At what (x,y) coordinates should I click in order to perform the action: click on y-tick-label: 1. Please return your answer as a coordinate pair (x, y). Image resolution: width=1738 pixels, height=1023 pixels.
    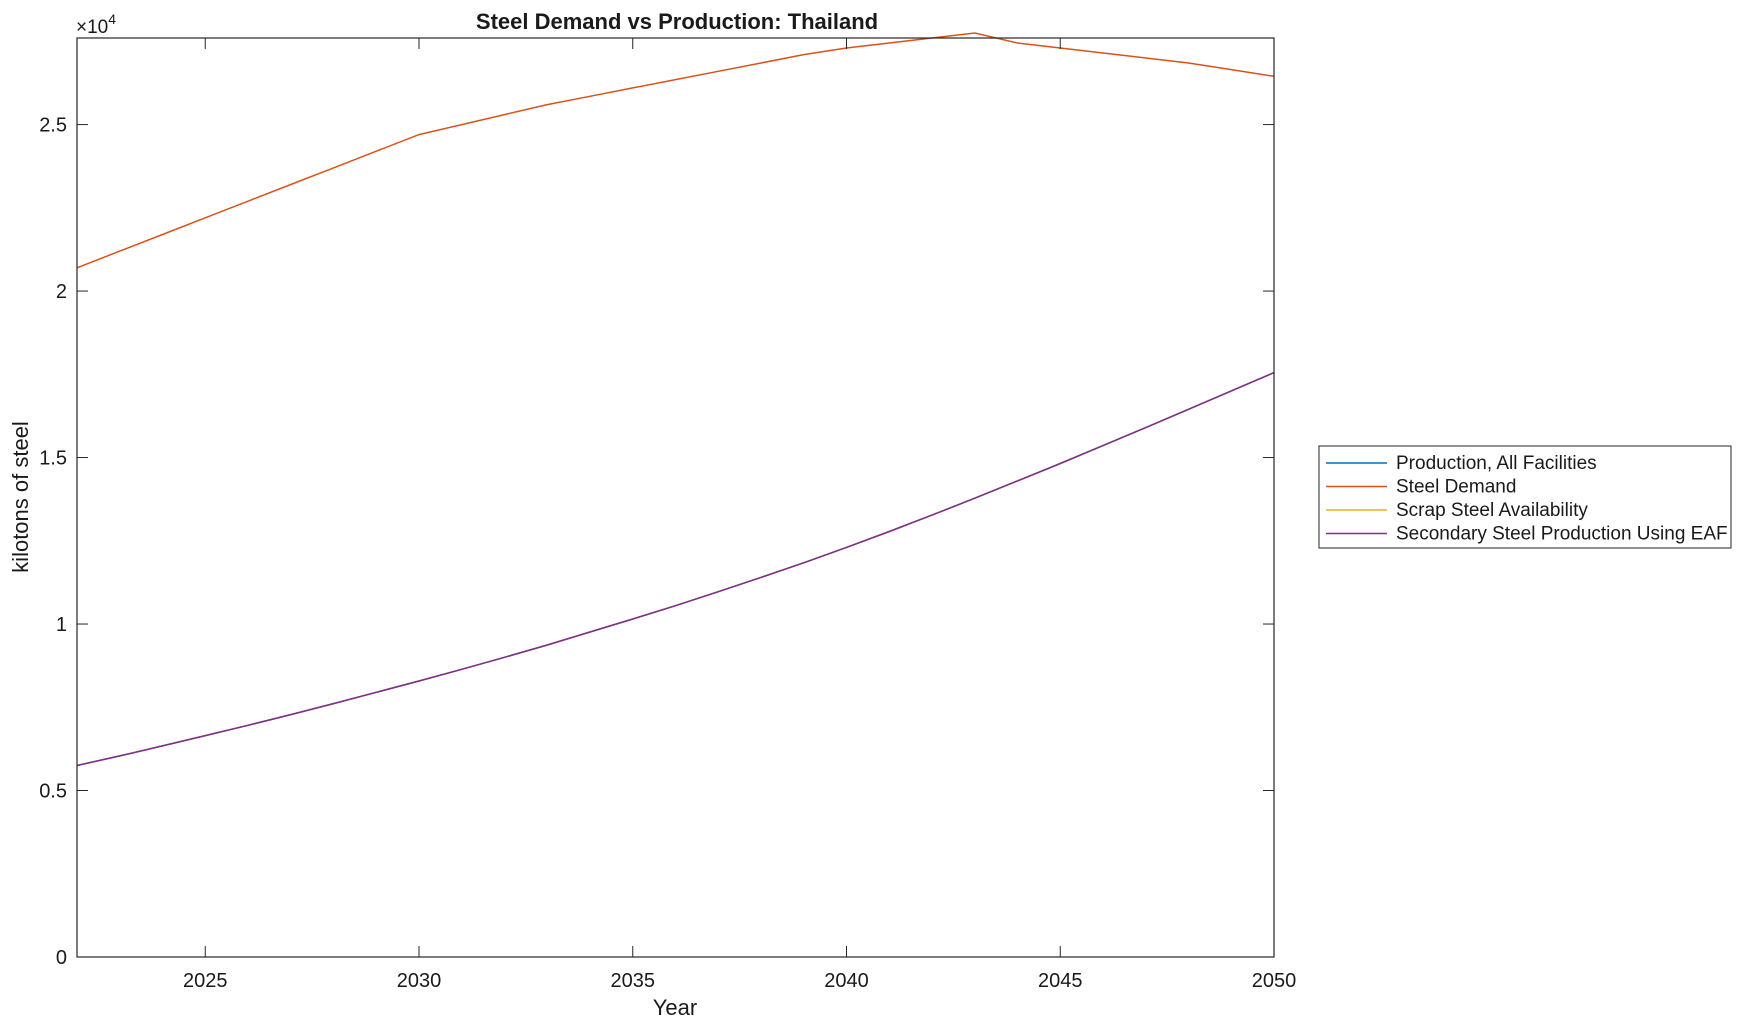
    Looking at the image, I should click on (61, 625).